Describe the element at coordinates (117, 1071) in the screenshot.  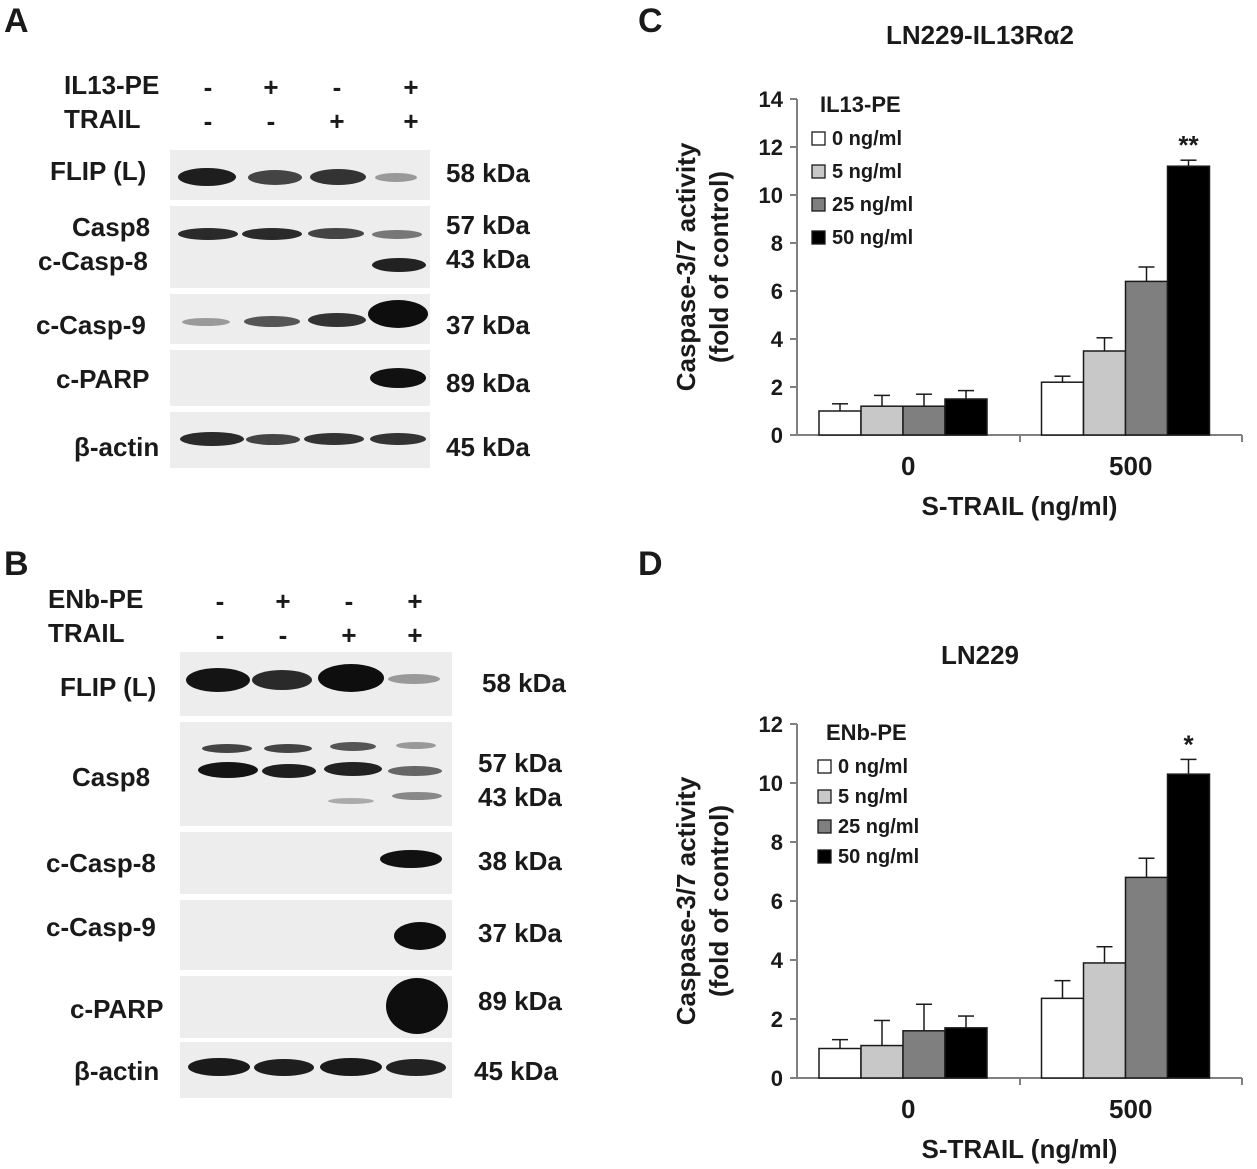
I see `row-label: β-actin` at that location.